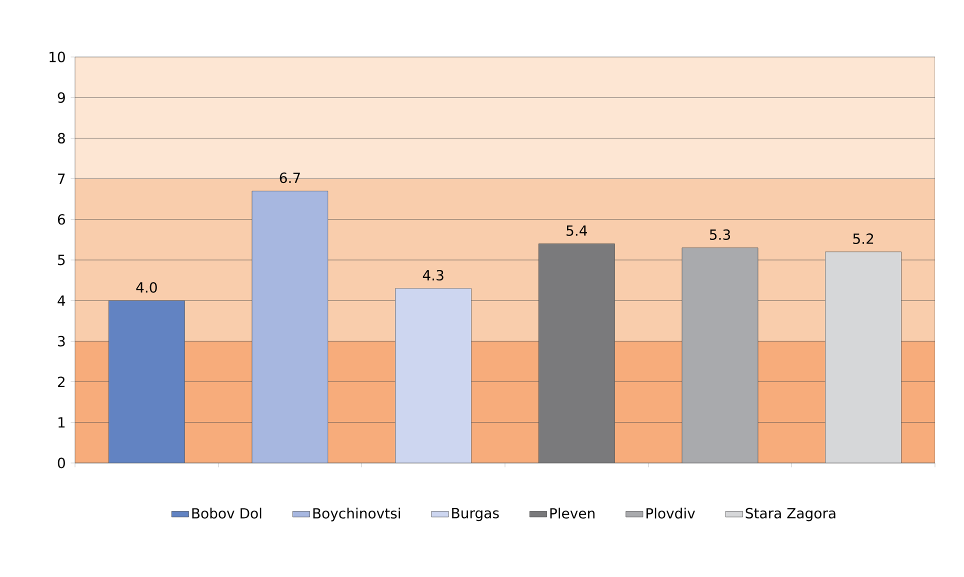  What do you see at coordinates (670, 513) in the screenshot?
I see `legend-label: Plovdiv` at bounding box center [670, 513].